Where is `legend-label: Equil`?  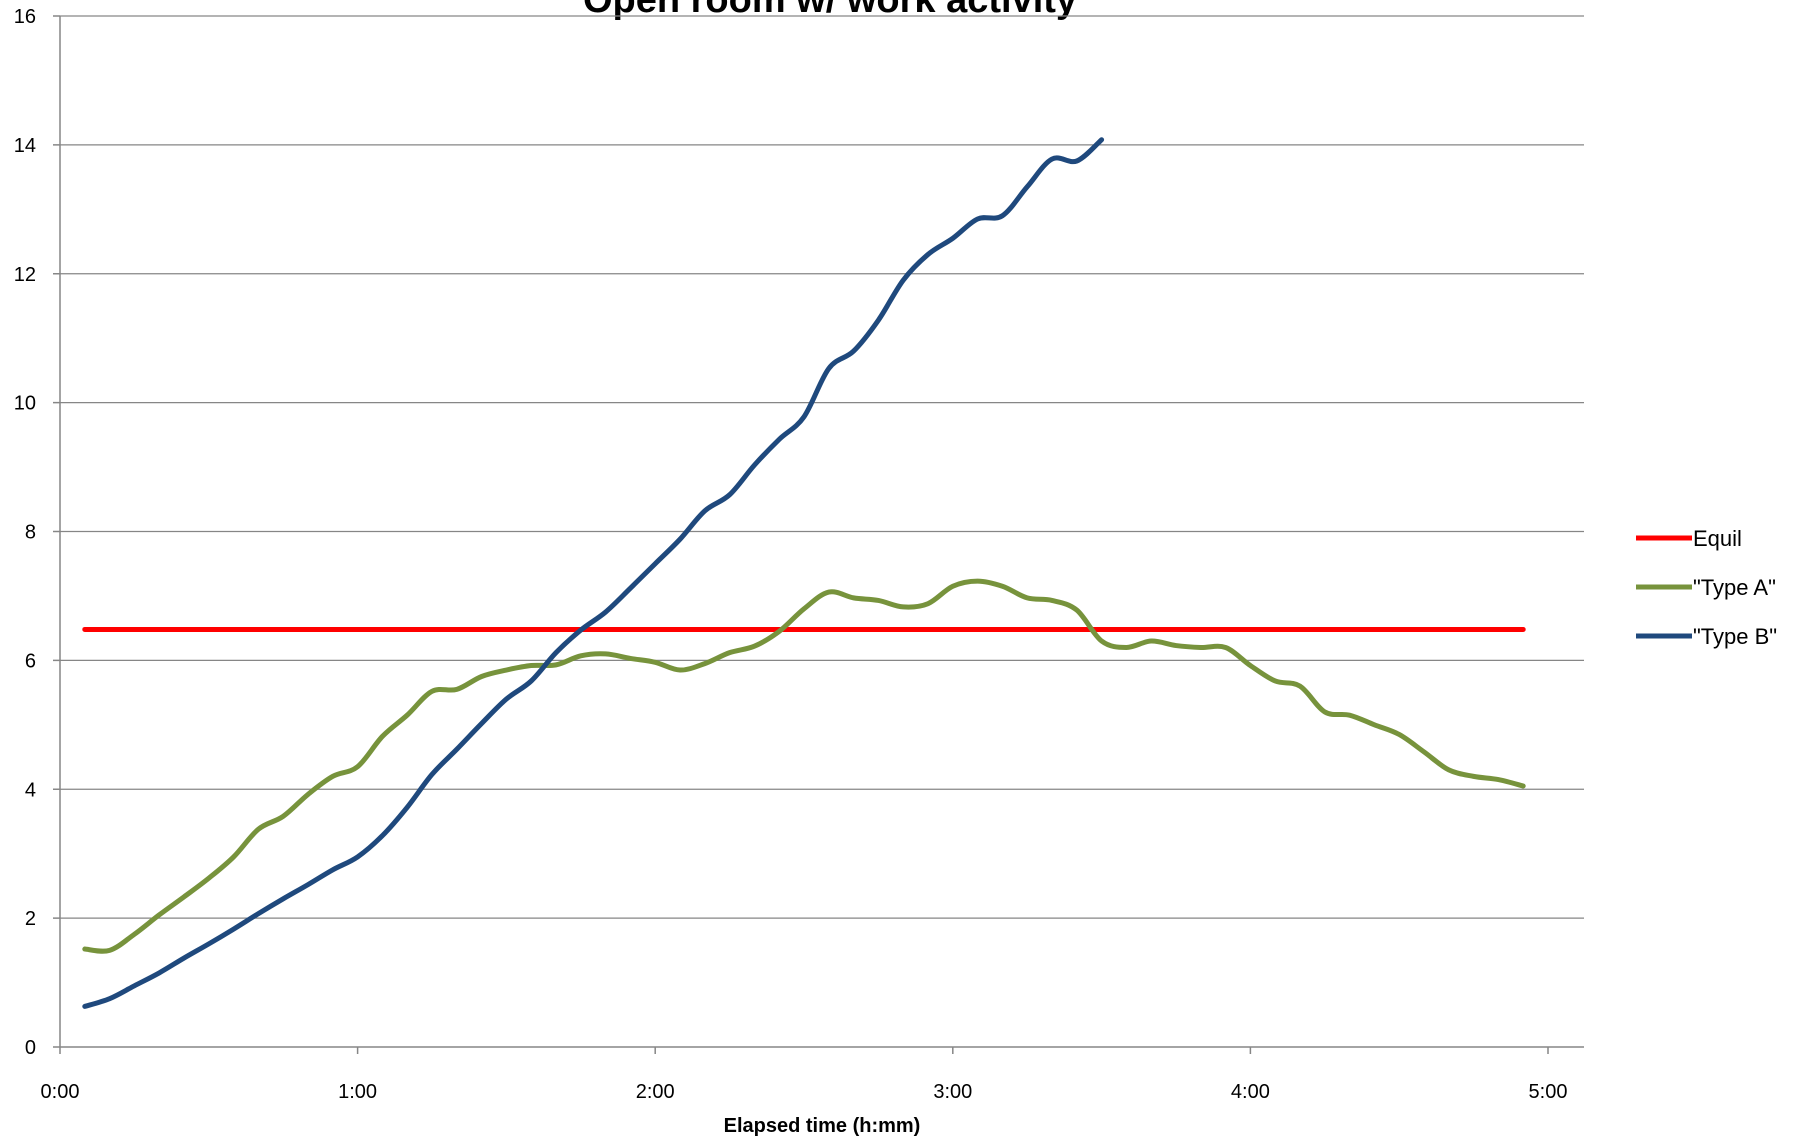
legend-label: Equil is located at coordinates (1717, 538).